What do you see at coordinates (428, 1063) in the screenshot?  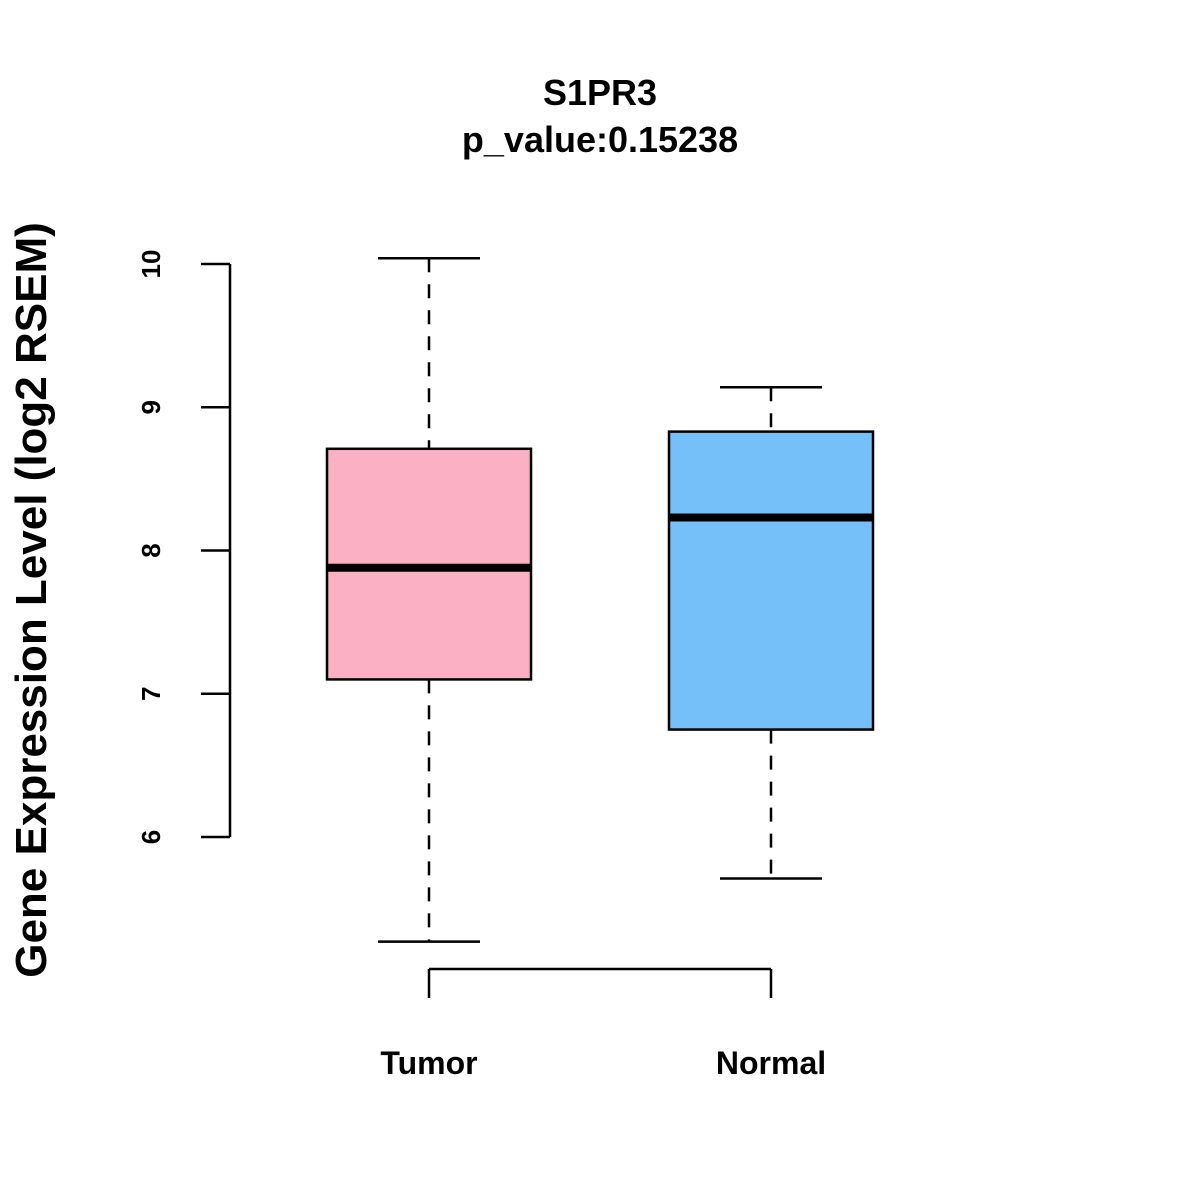 I see `x-tick-label-tumor: Tumor` at bounding box center [428, 1063].